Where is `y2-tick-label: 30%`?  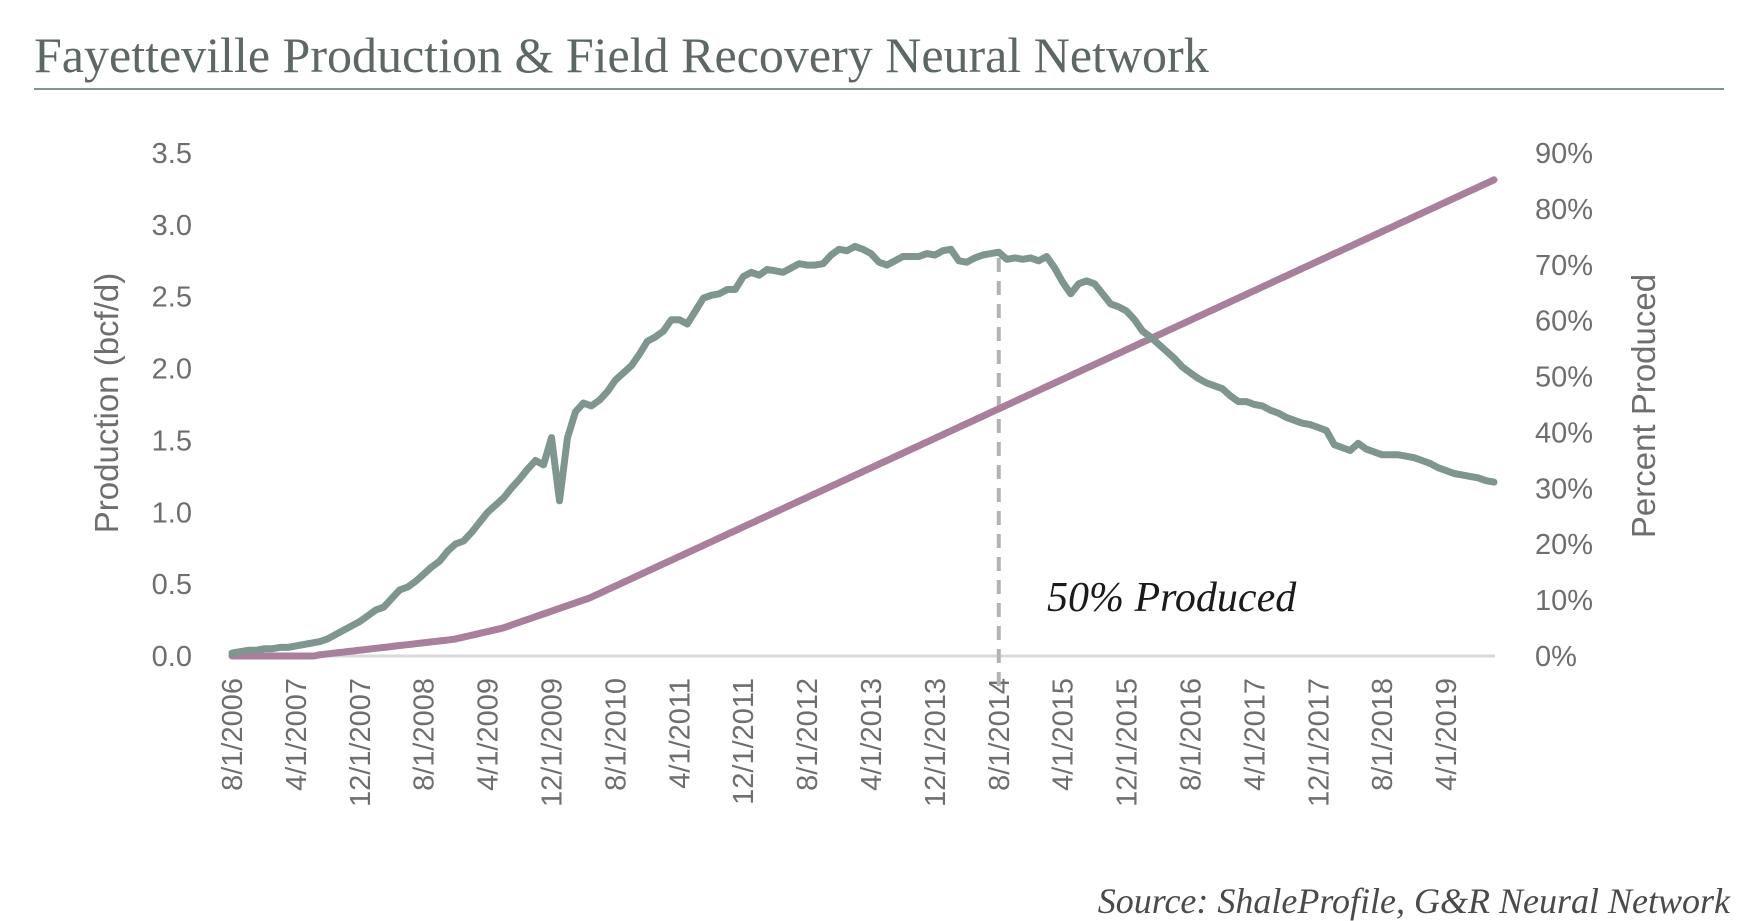 y2-tick-label: 30% is located at coordinates (1564, 489).